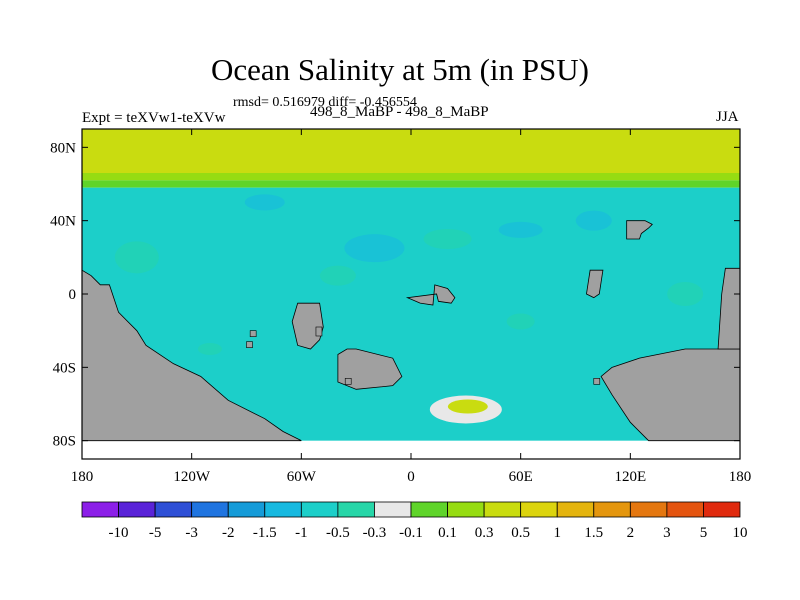 This screenshot has height=600, width=800. What do you see at coordinates (192, 477) in the screenshot?
I see `x-tick-label: 120W` at bounding box center [192, 477].